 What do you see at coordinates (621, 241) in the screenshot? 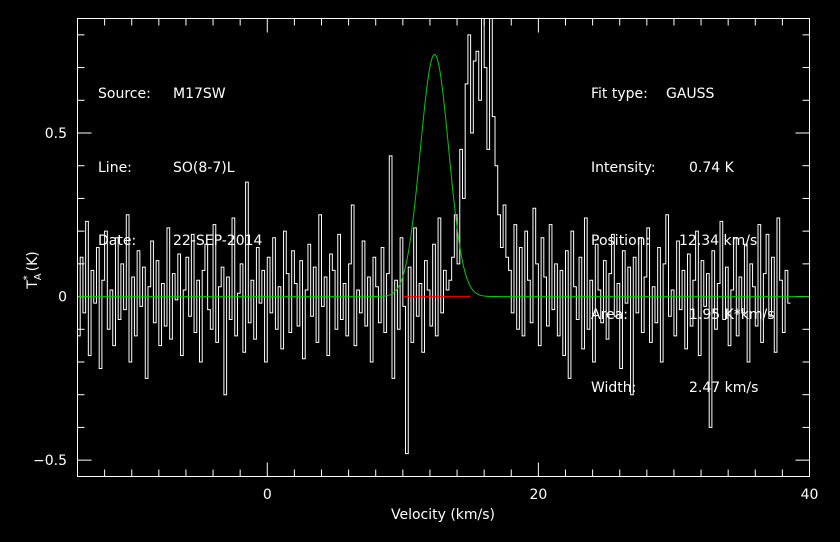
I see `position-label: Position:` at bounding box center [621, 241].